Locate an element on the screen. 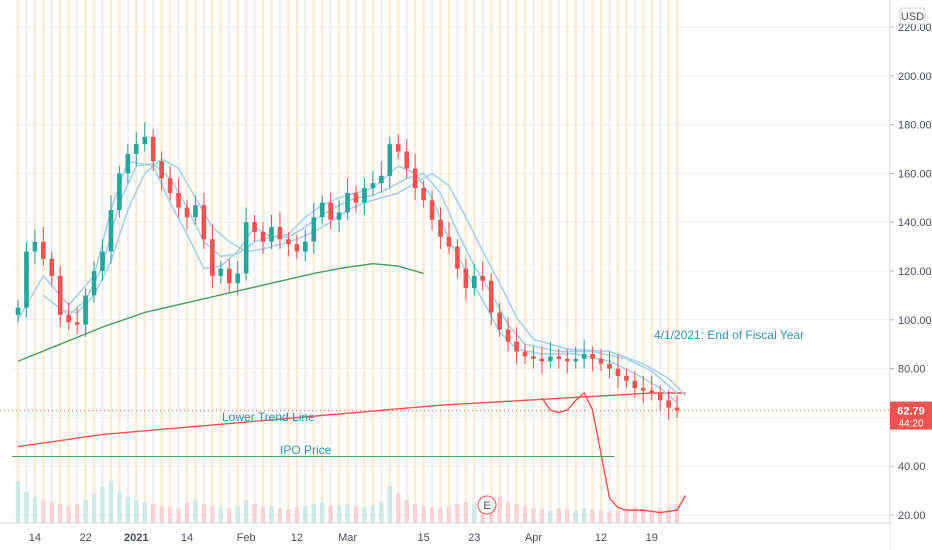 The width and height of the screenshot is (932, 550). ma-green-line is located at coordinates (220, 312).